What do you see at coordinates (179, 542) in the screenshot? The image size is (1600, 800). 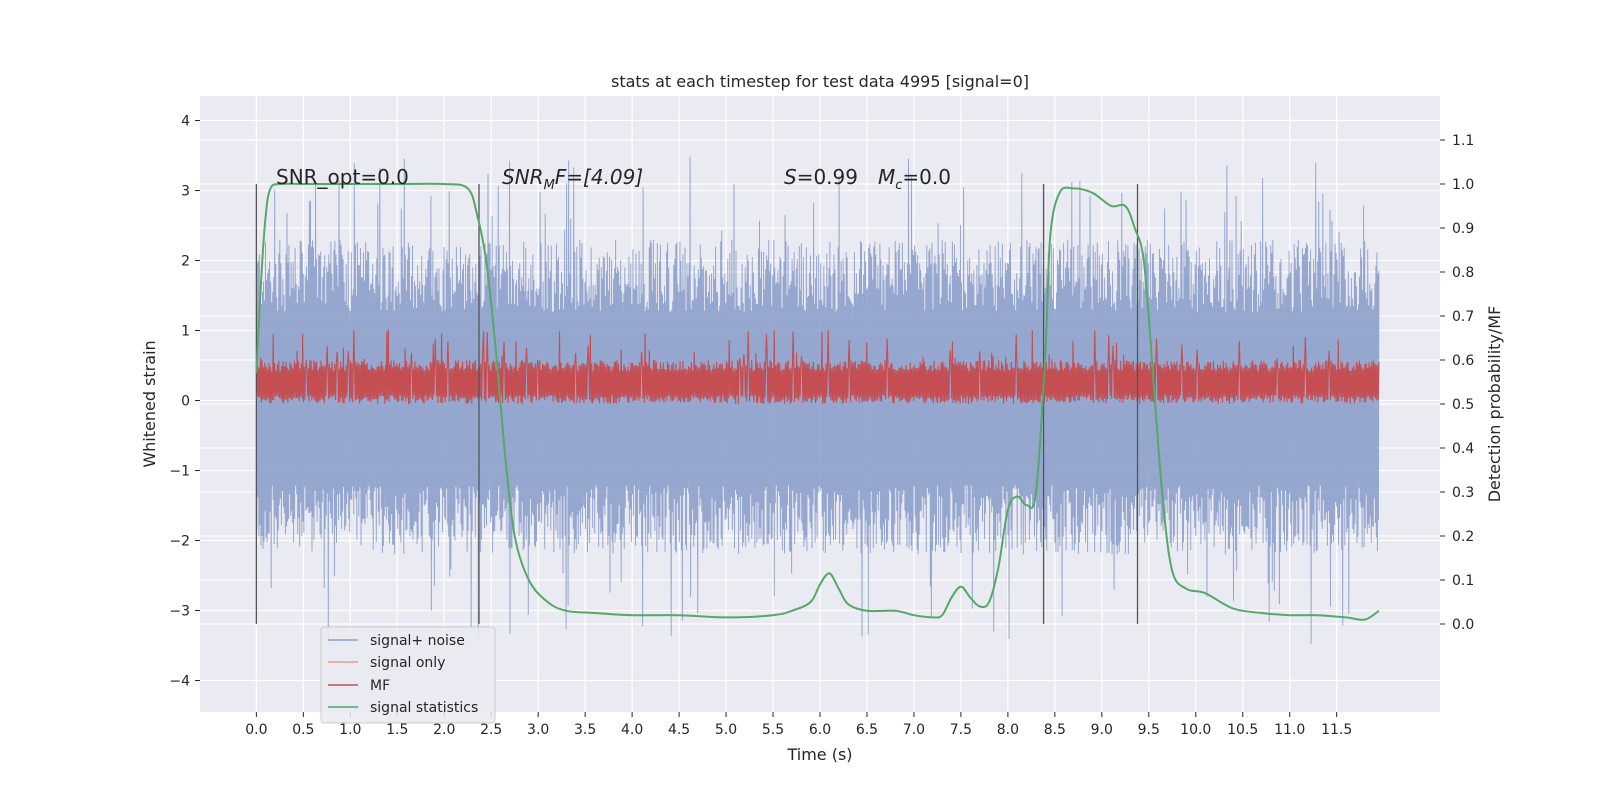 I see `y-tick-label: −2` at bounding box center [179, 542].